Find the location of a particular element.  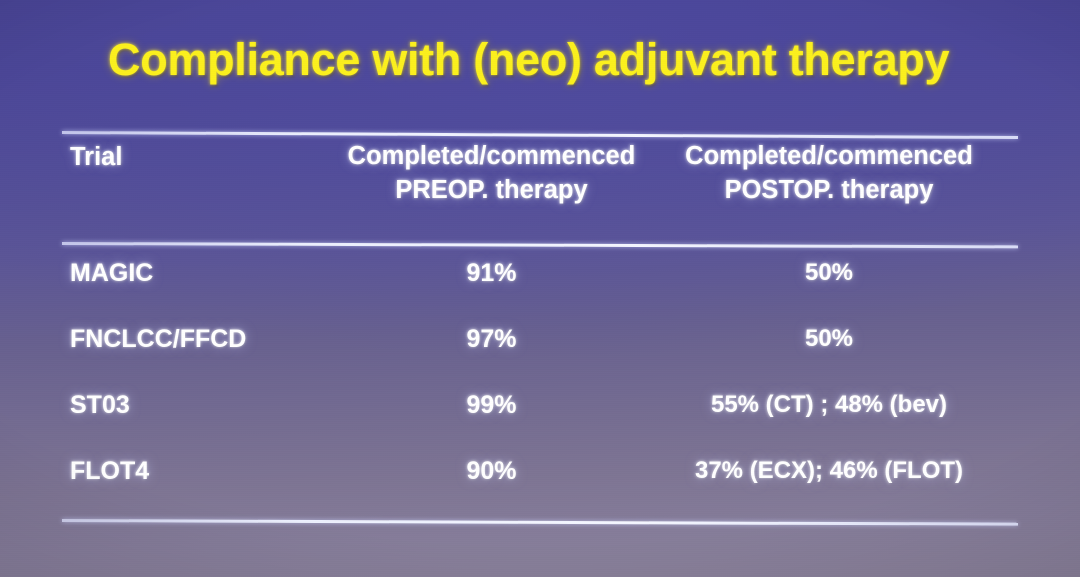

cell-postop: 37% (ECX); 46% (FLOT) is located at coordinates (829, 470).